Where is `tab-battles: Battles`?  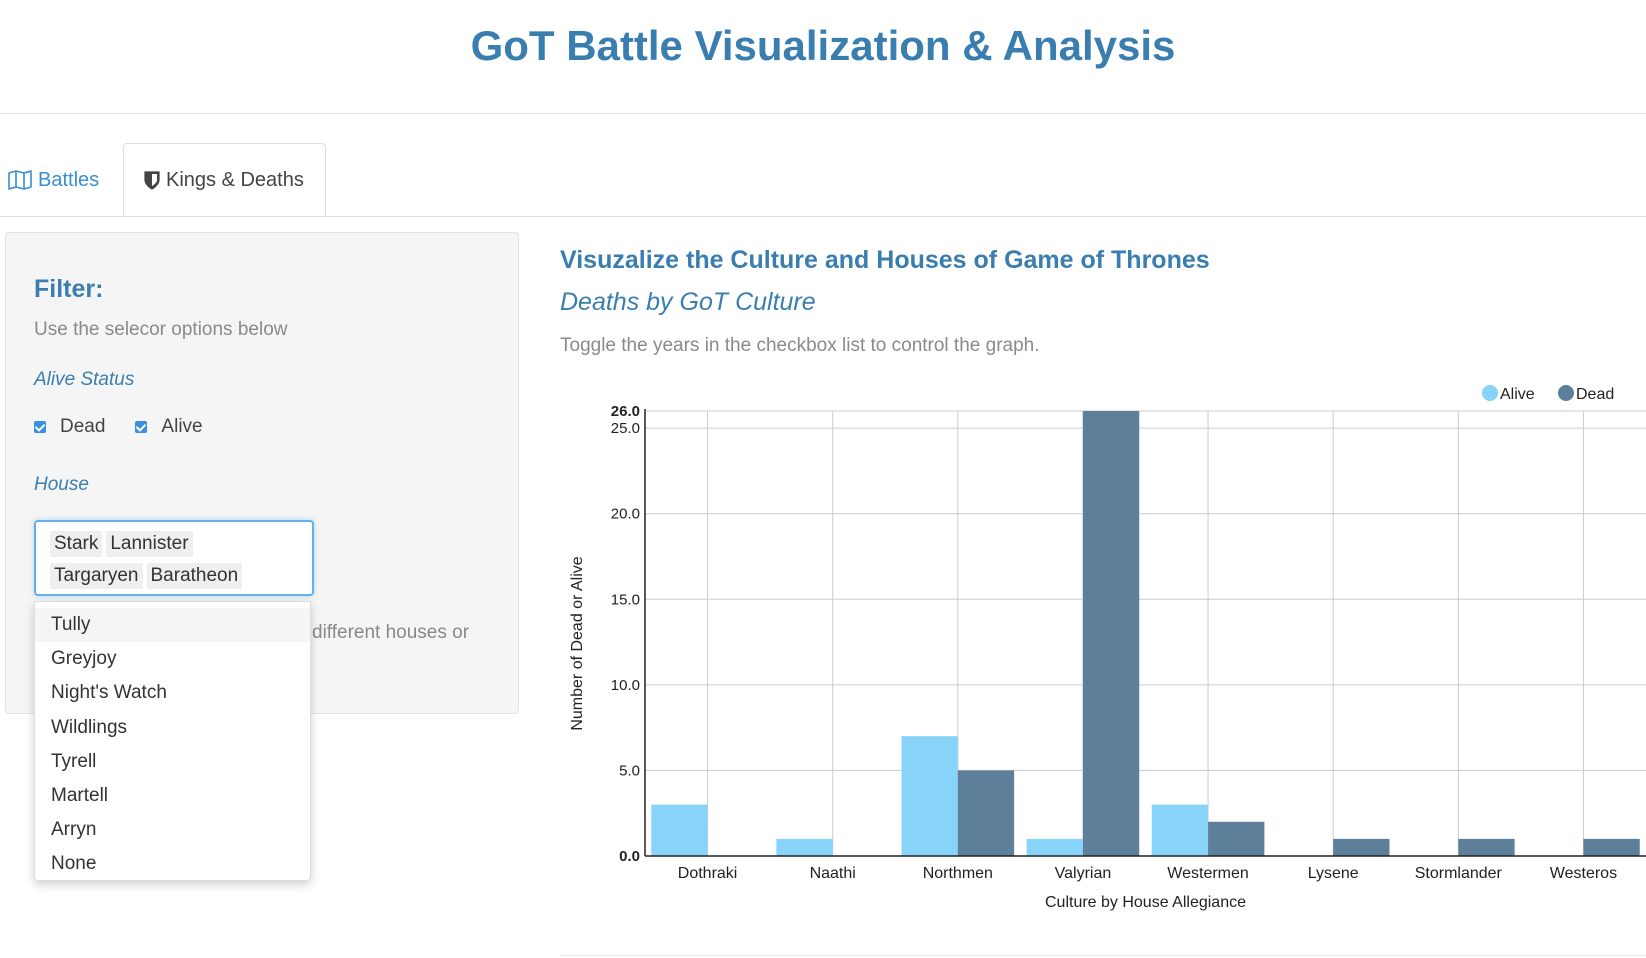
tab-battles: Battles is located at coordinates (62, 180).